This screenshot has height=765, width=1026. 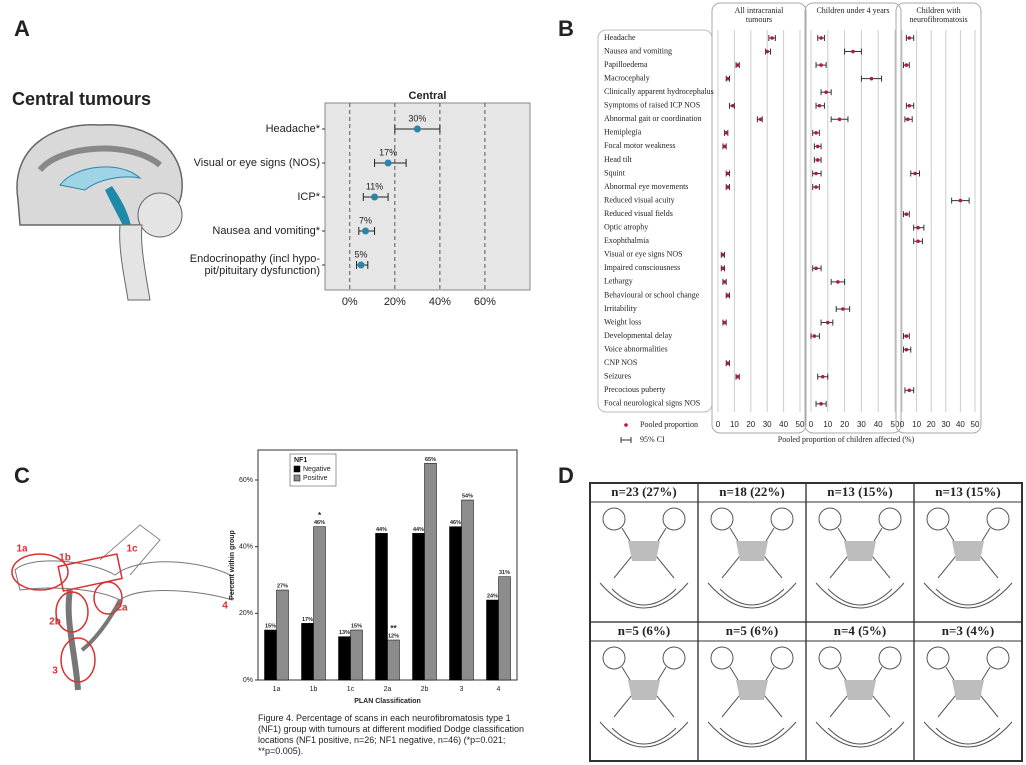 What do you see at coordinates (626, 227) in the screenshot?
I see `category-label: Optic atrophy` at bounding box center [626, 227].